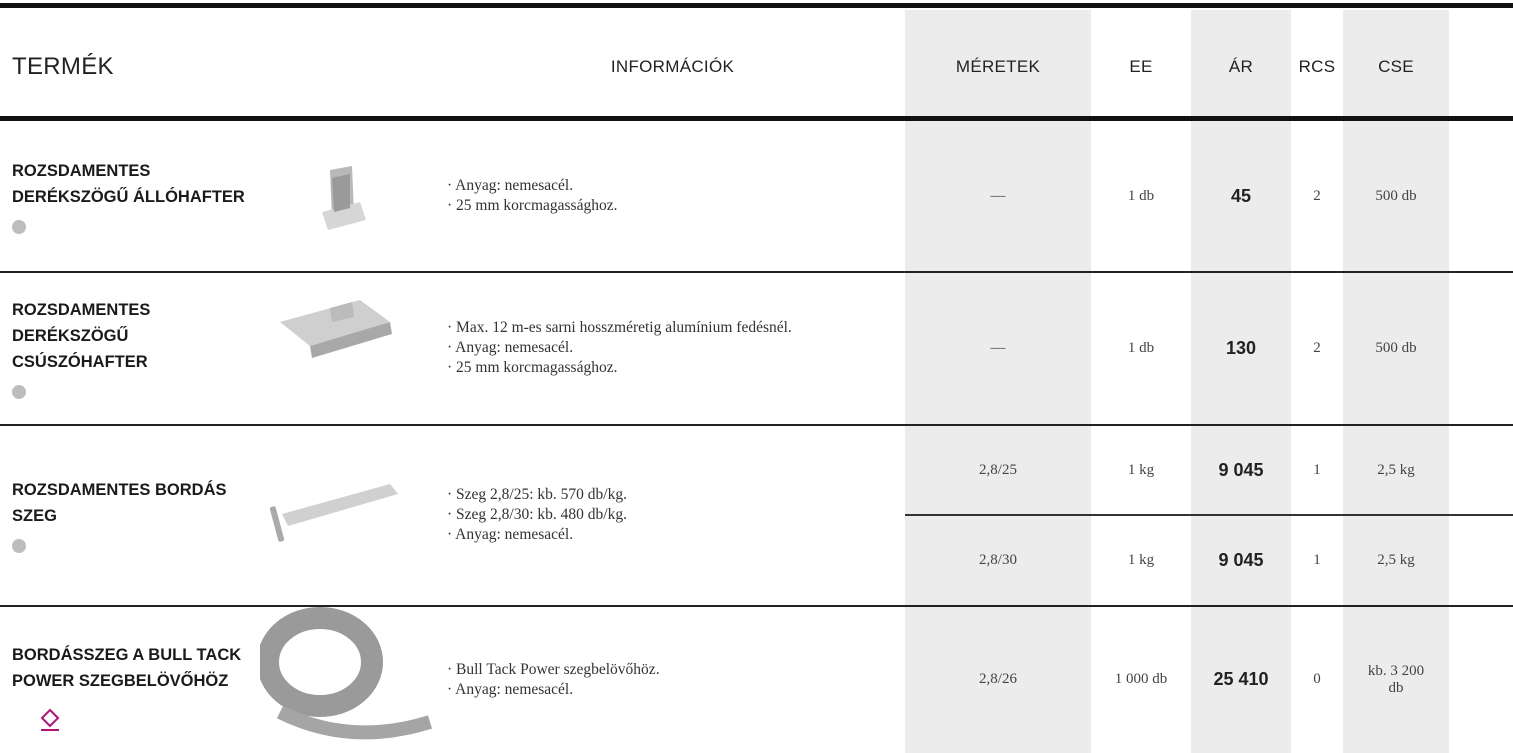 The height and width of the screenshot is (753, 1513). I want to click on cell-price: 130, so click(1241, 348).